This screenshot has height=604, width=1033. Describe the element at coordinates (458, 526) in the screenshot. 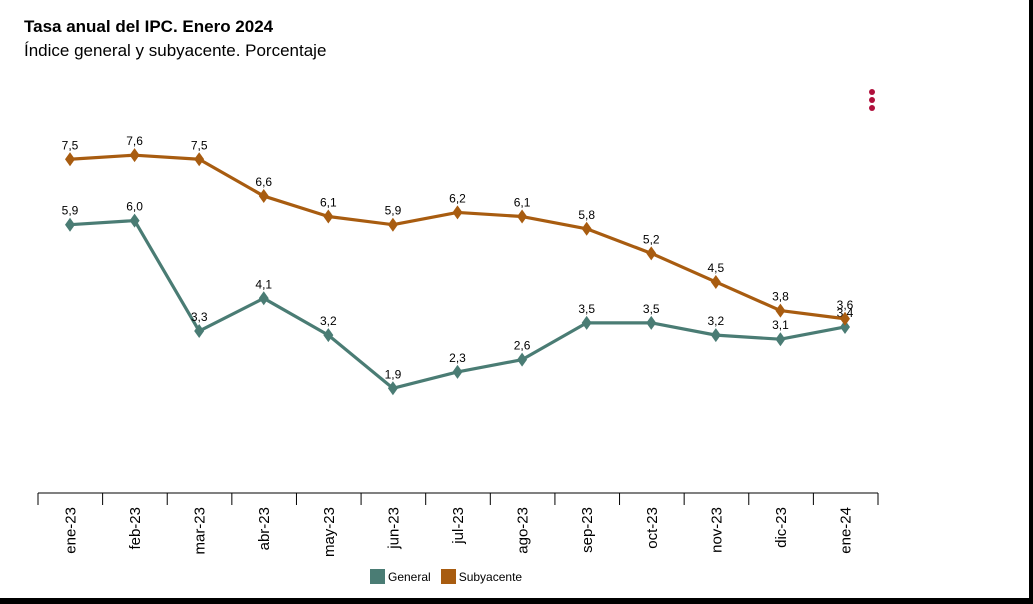

I see `x-tick-label: jul-23` at that location.